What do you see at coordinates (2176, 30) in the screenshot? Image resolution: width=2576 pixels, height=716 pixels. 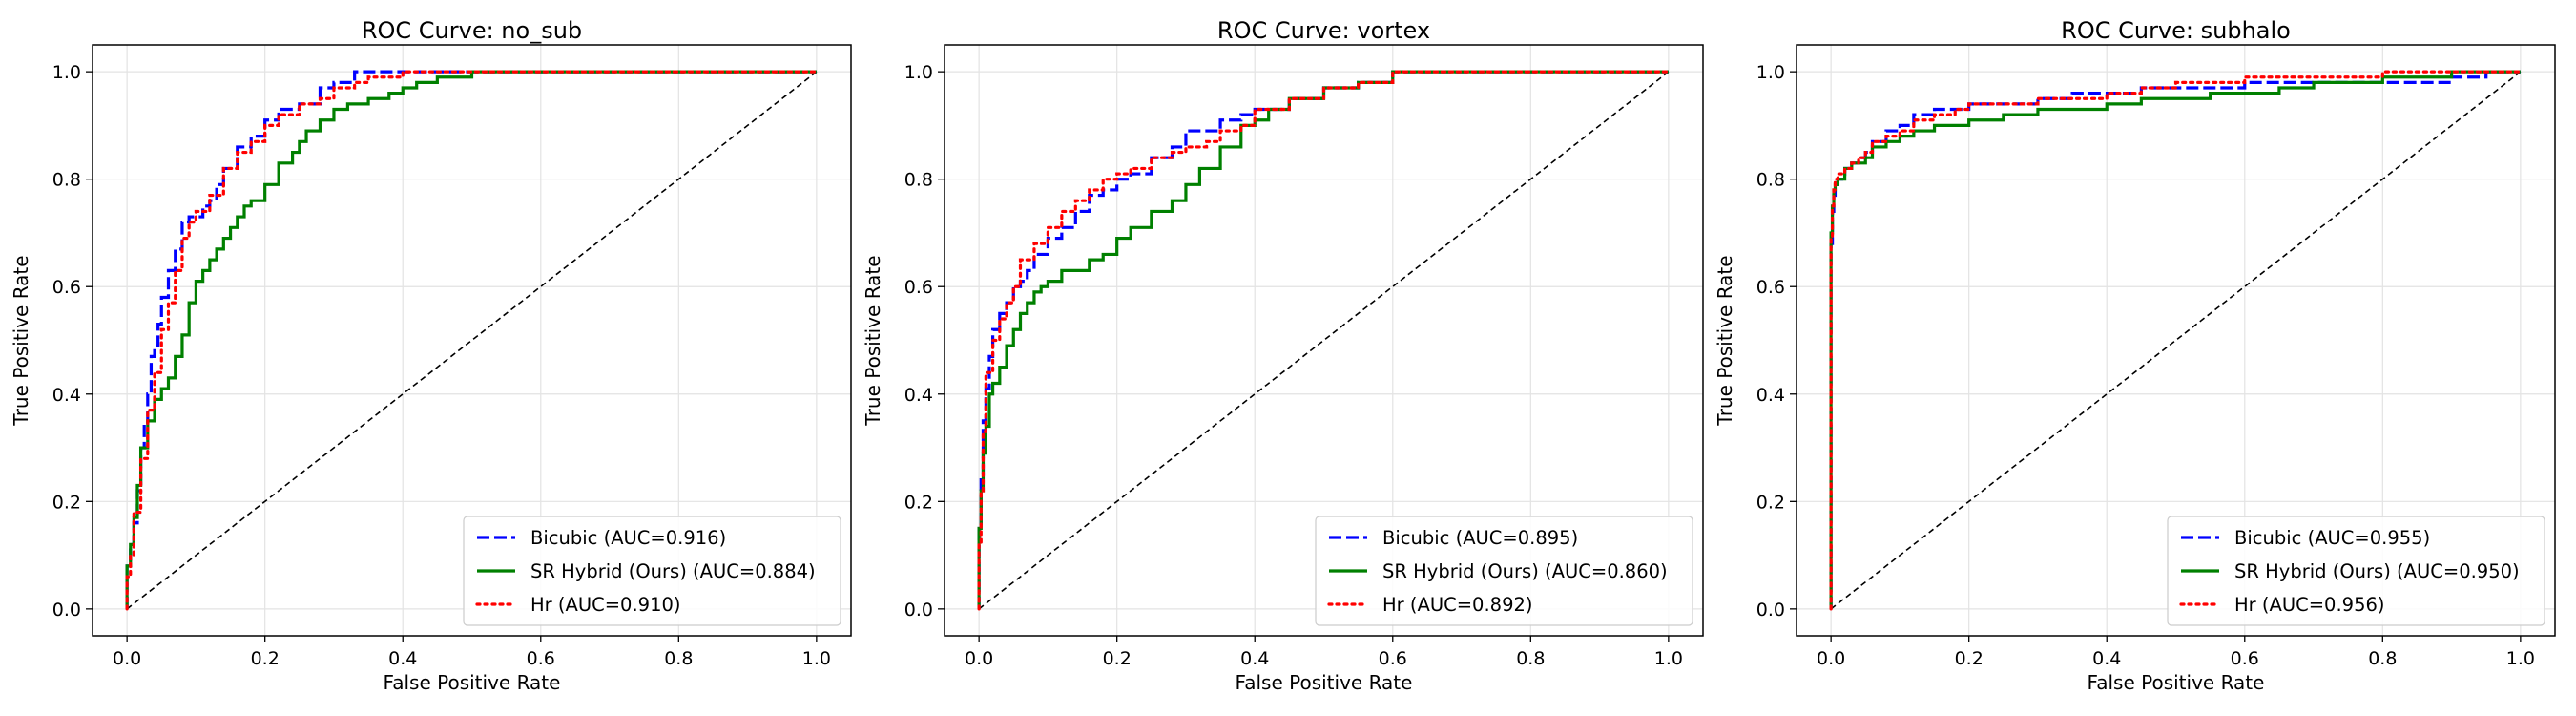 I see `chart-title: ROC Curve: subhalo` at bounding box center [2176, 30].